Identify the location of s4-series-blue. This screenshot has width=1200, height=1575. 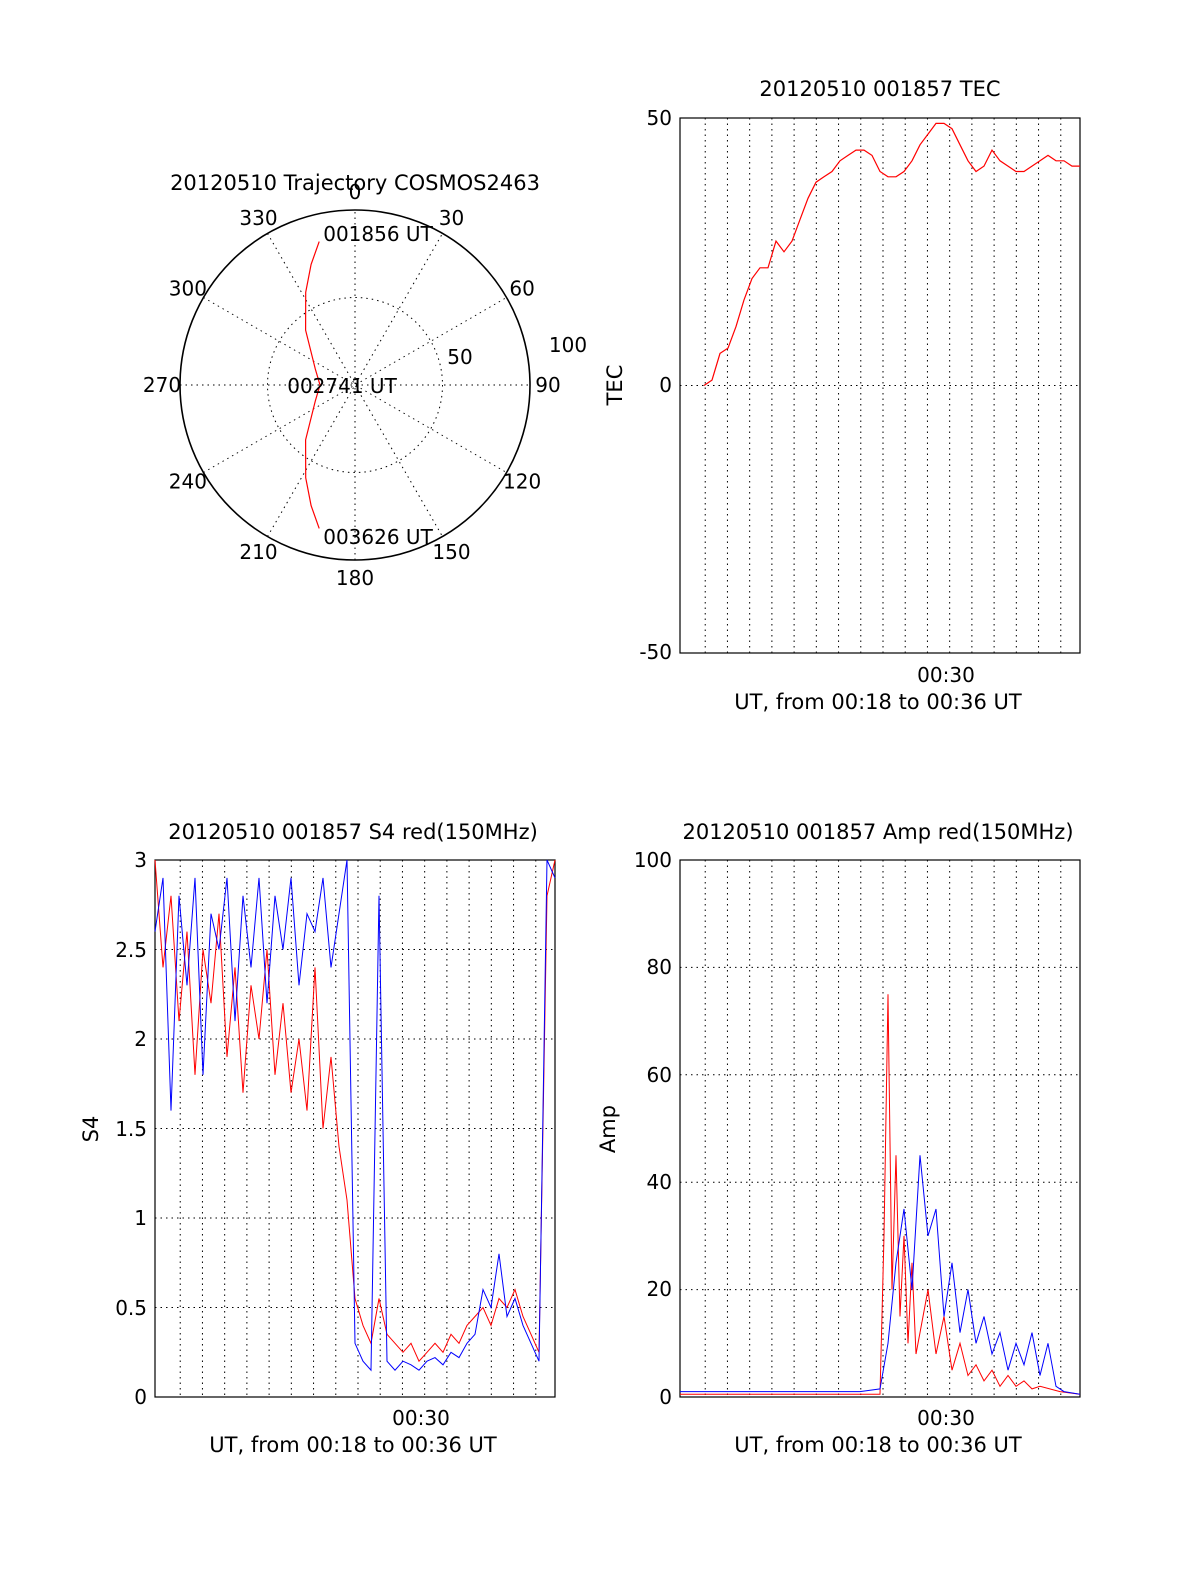
(355, 1115).